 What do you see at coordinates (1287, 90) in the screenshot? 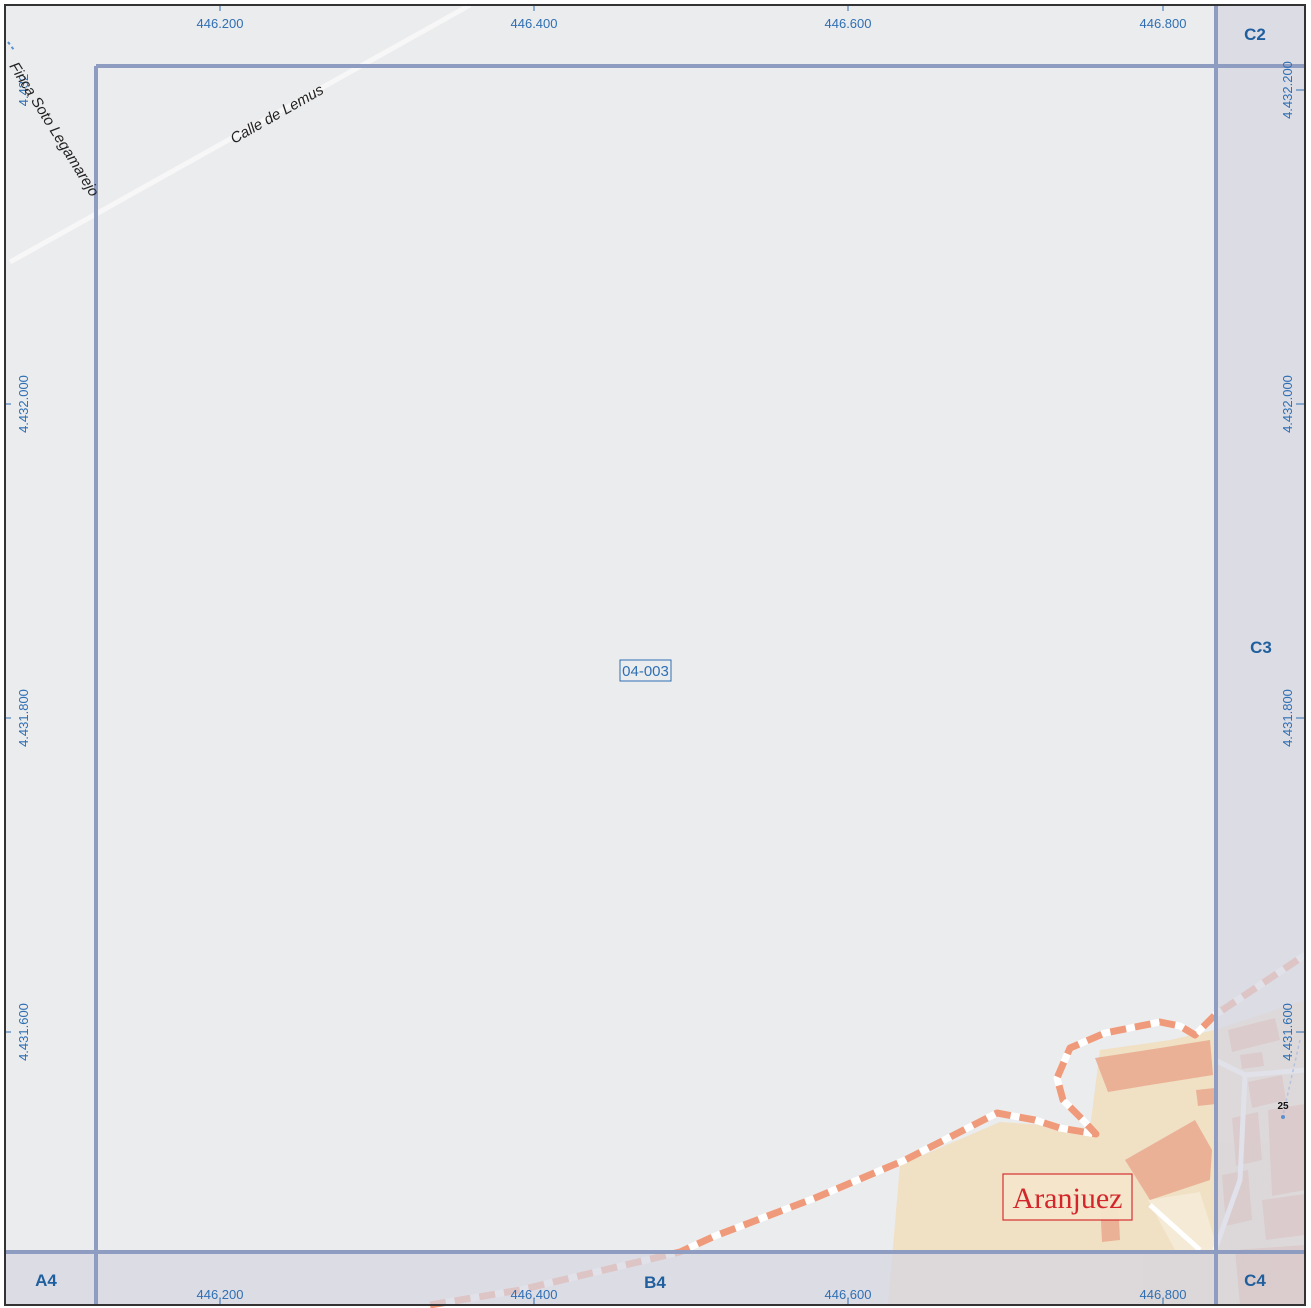
I see `northing-label-right: 4.432.200` at bounding box center [1287, 90].